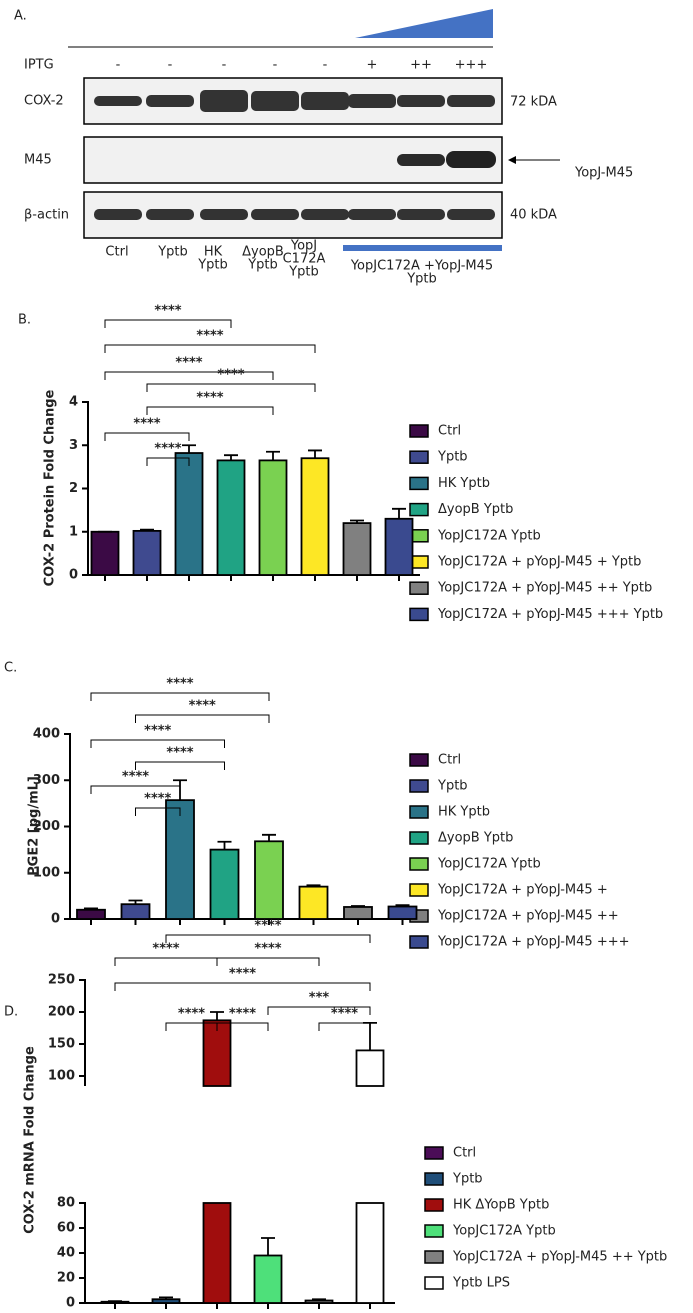 The height and width of the screenshot is (1313, 693). I want to click on legend-label: HK Yptb, so click(464, 812).